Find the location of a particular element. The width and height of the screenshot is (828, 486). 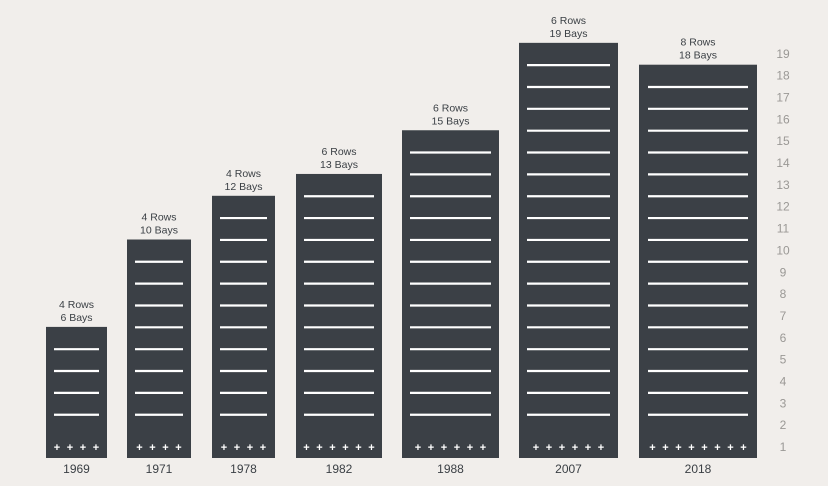

bar-label-bays: 6 Bays is located at coordinates (76, 318).